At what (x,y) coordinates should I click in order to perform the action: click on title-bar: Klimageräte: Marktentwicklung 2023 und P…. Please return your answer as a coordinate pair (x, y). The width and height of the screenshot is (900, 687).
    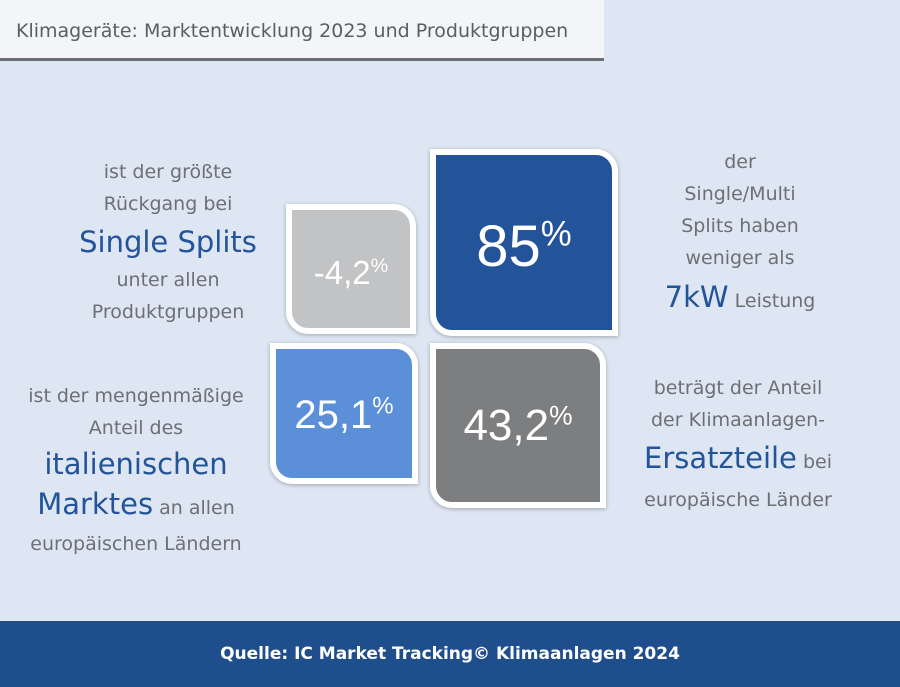
    Looking at the image, I should click on (302, 30).